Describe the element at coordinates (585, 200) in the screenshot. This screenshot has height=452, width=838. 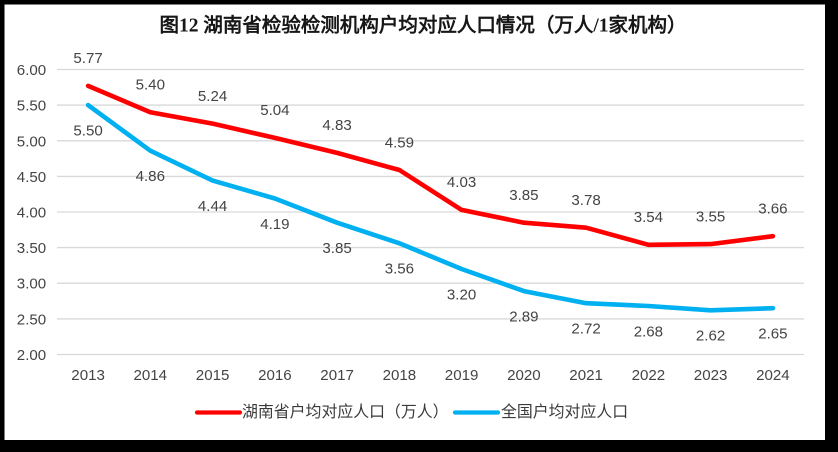
I see `svg-text: 3.78` at that location.